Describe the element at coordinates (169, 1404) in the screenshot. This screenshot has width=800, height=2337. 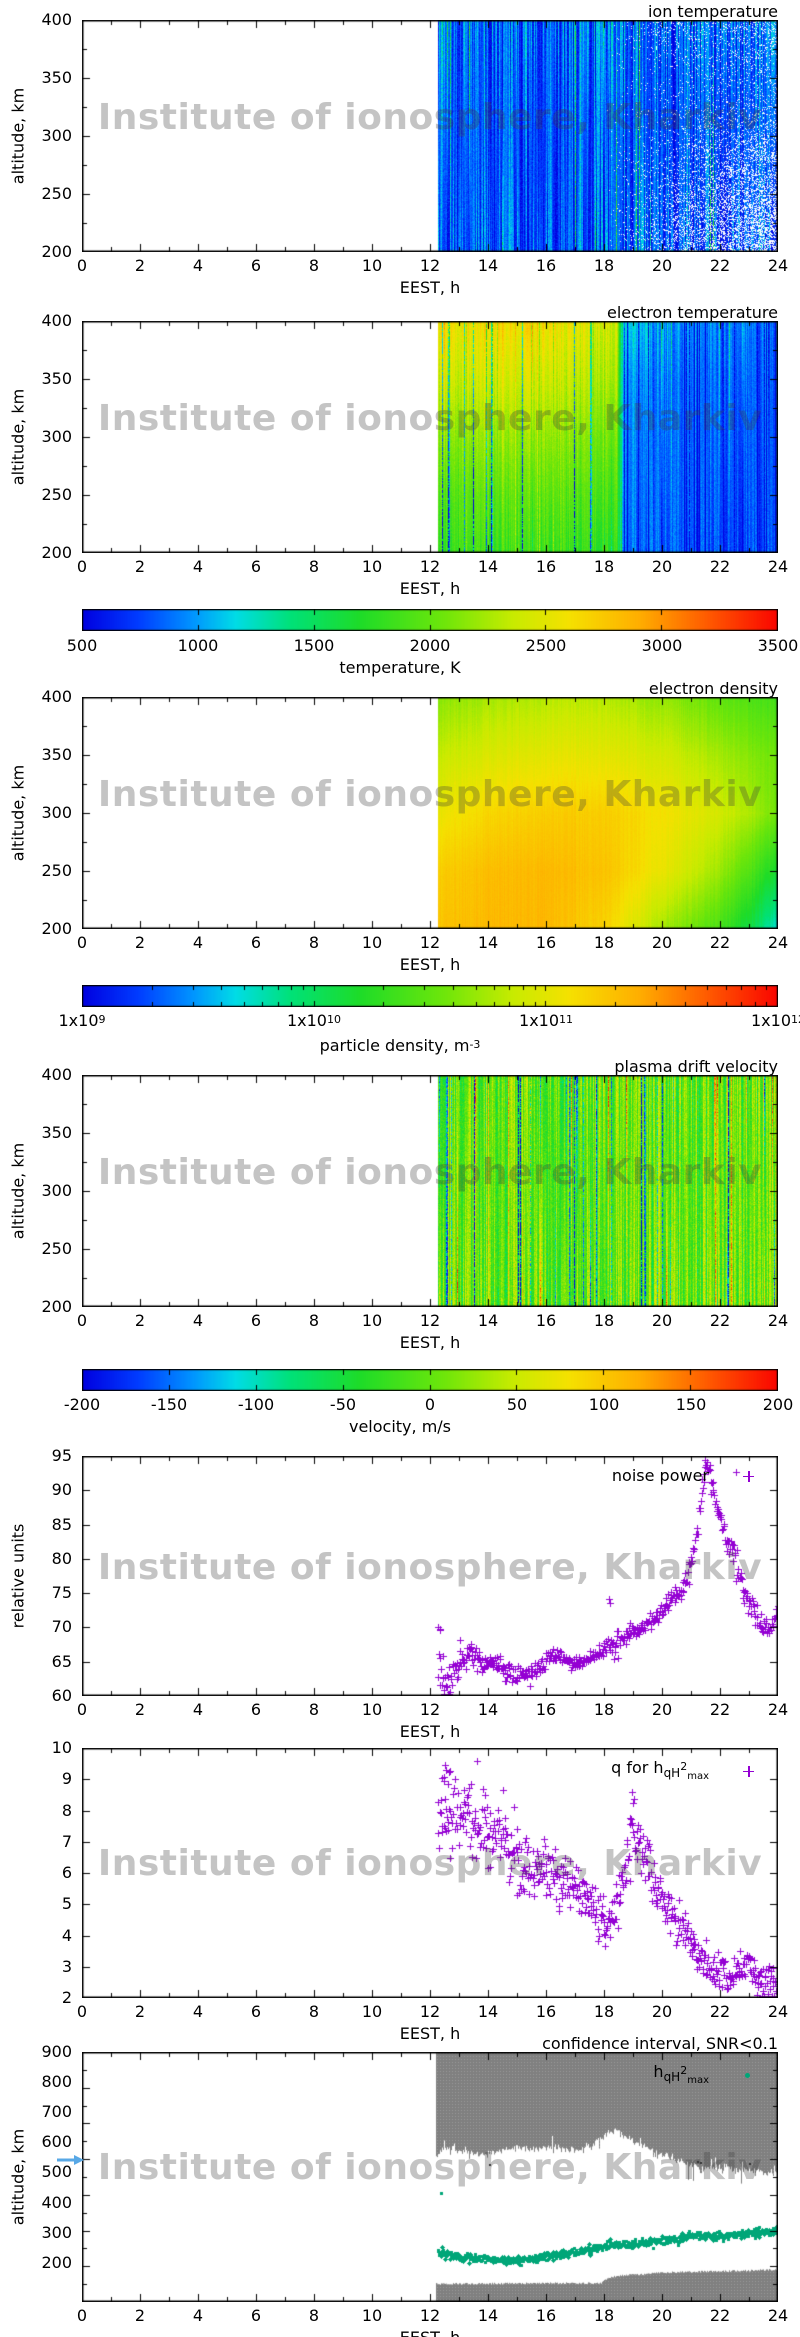
I see `colorbar-tick-label: -150` at that location.